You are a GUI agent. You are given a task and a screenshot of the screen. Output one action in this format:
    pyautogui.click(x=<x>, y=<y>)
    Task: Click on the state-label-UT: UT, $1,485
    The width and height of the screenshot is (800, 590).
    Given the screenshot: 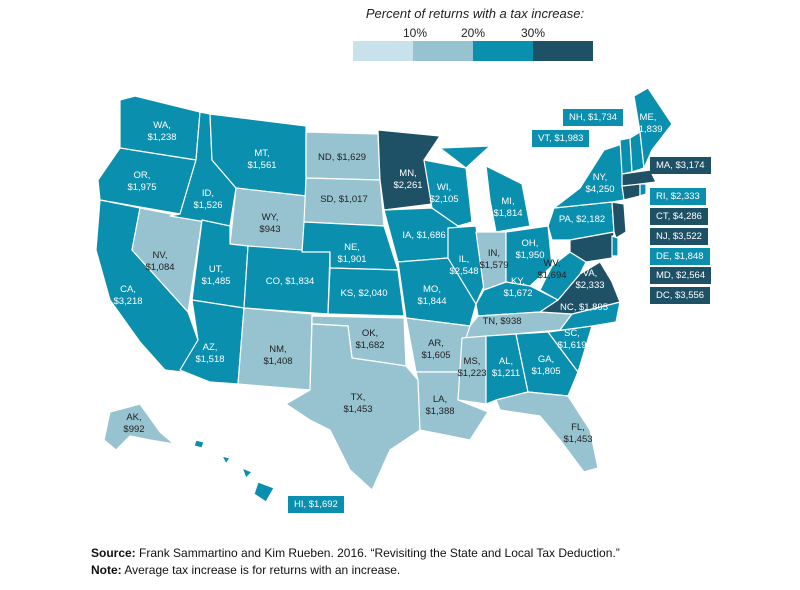 What is the action you would take?
    pyautogui.click(x=215, y=275)
    